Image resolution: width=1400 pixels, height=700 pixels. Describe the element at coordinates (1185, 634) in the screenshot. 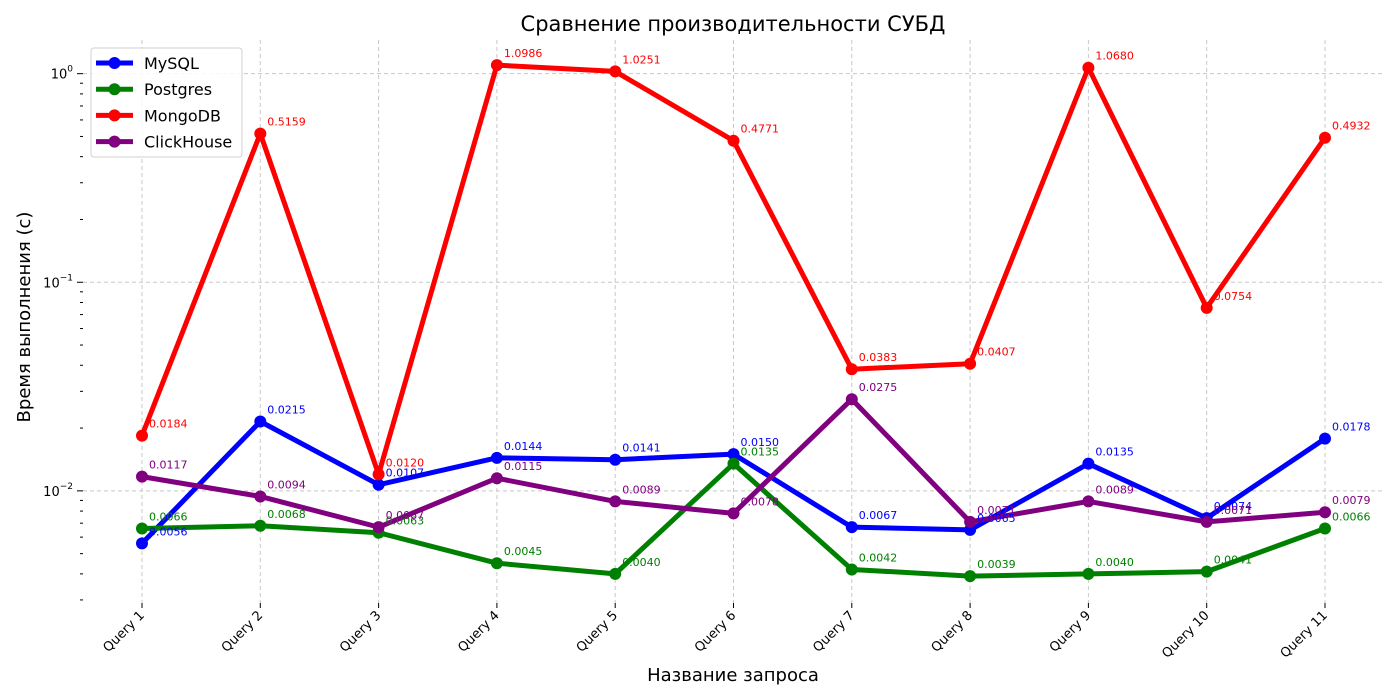

I see `x-tick-label: Query 10` at that location.